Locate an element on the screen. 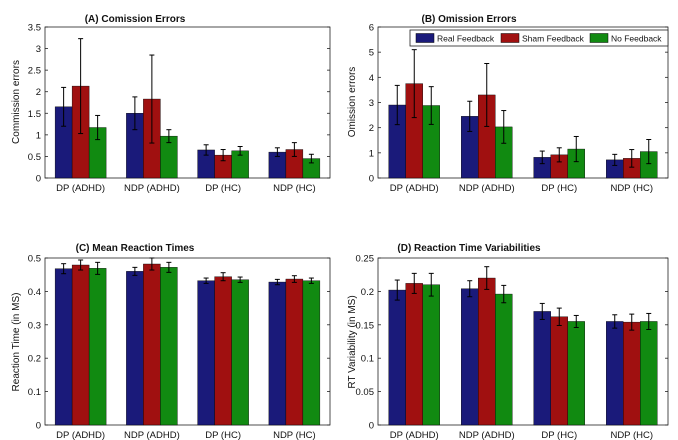 Image resolution: width=678 pixels, height=440 pixels. y-tick-label: 4 is located at coordinates (371, 78).